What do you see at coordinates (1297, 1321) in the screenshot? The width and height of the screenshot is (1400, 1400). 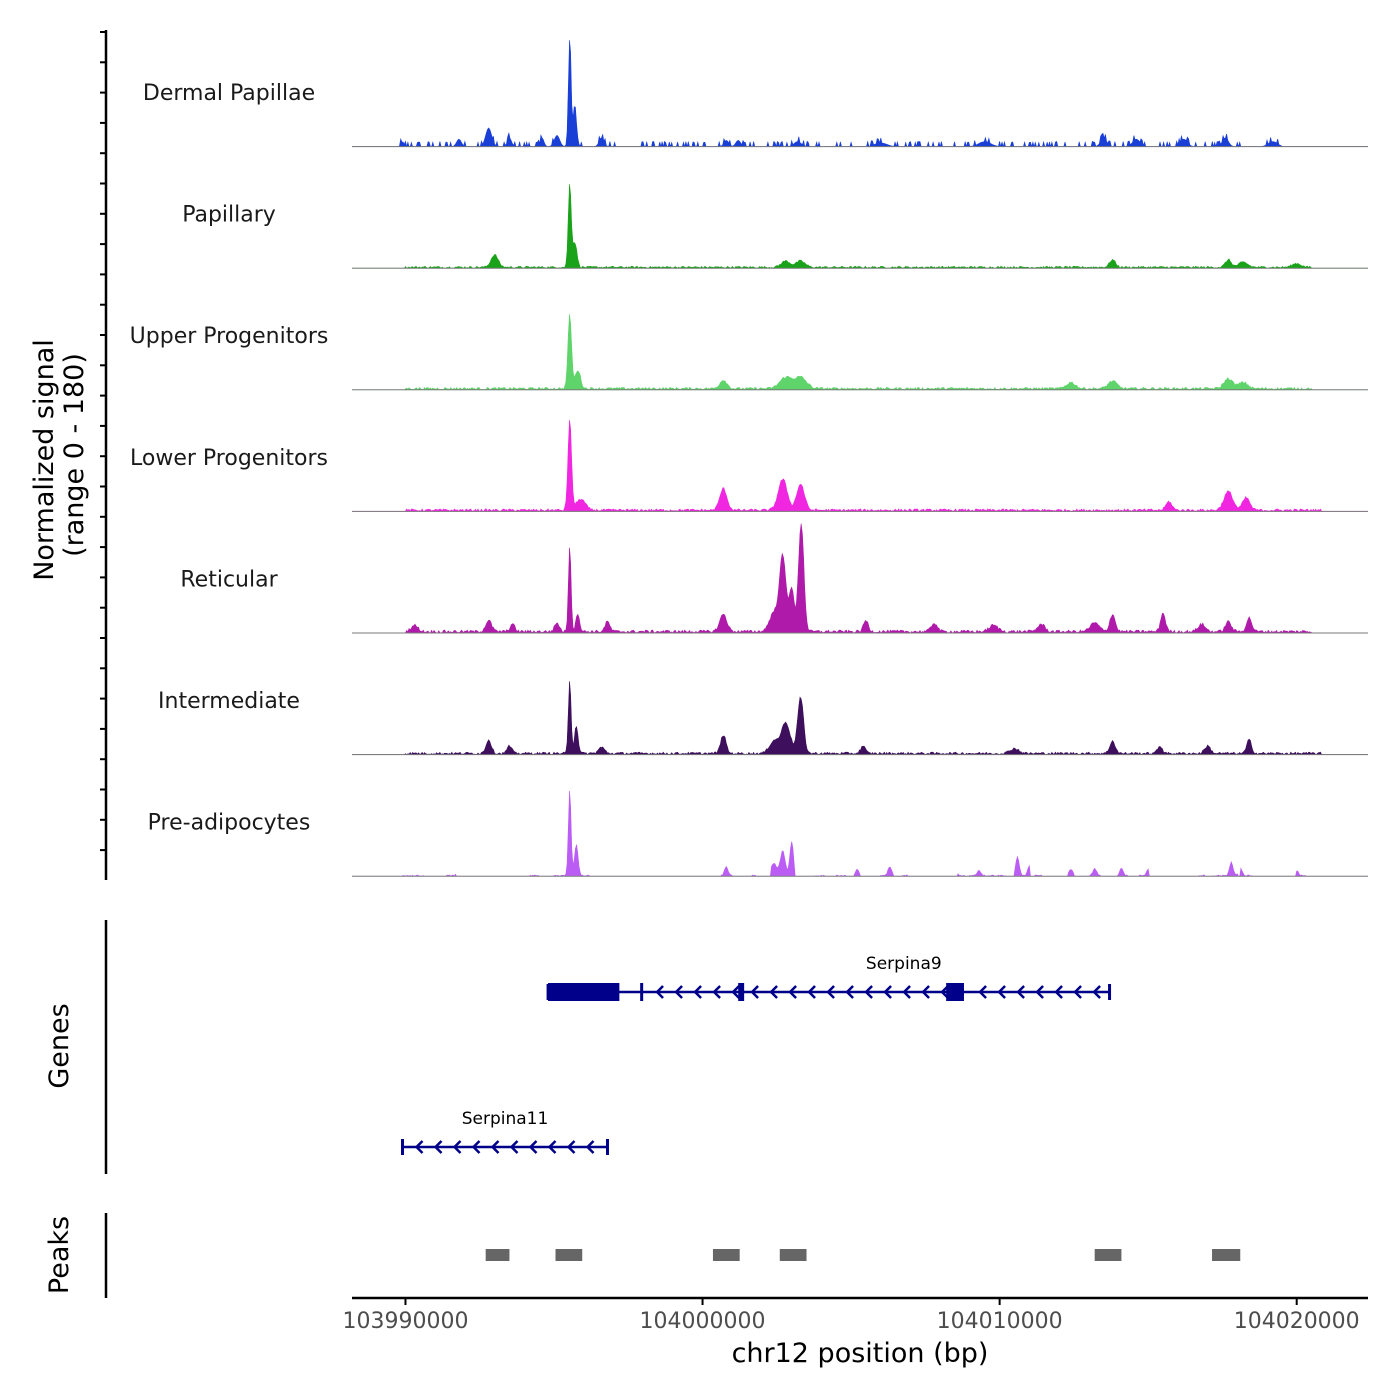 I see `x-tick-label: 104020000` at bounding box center [1297, 1321].